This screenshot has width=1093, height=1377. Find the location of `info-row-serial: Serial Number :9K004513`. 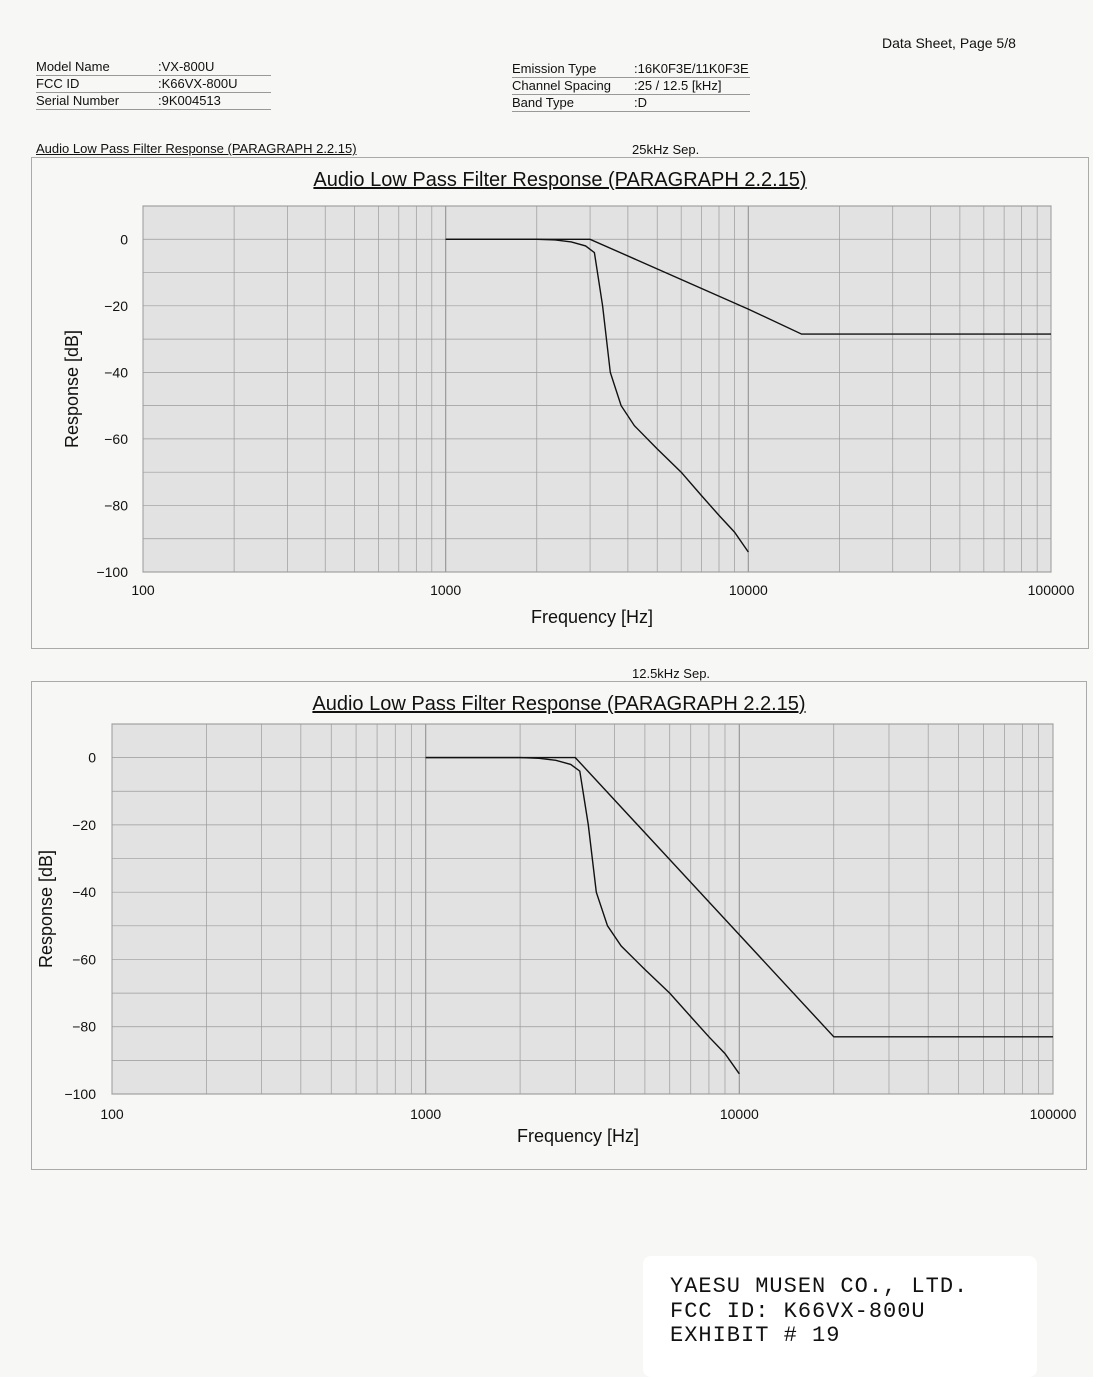

info-row-serial: Serial Number :9K004513 is located at coordinates (153, 101).